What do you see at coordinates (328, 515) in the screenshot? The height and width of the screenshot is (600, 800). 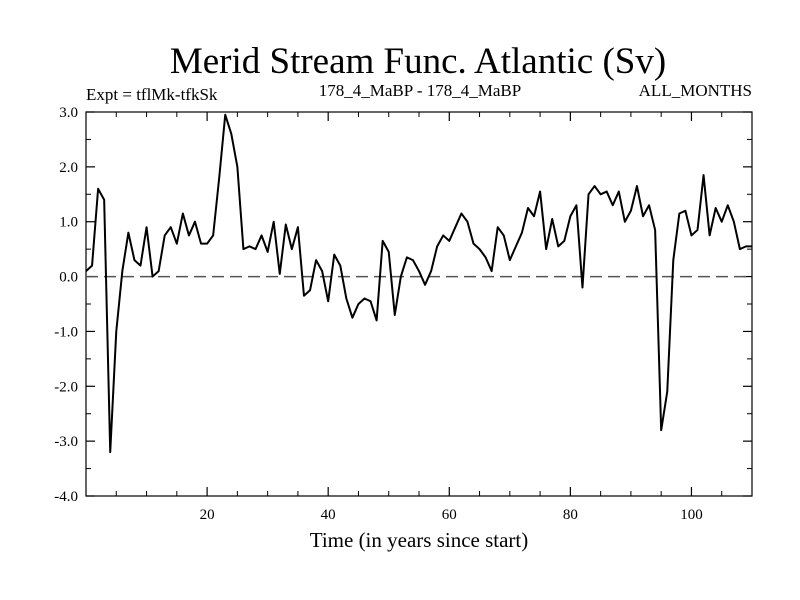 I see `x-tick-label: 40` at bounding box center [328, 515].